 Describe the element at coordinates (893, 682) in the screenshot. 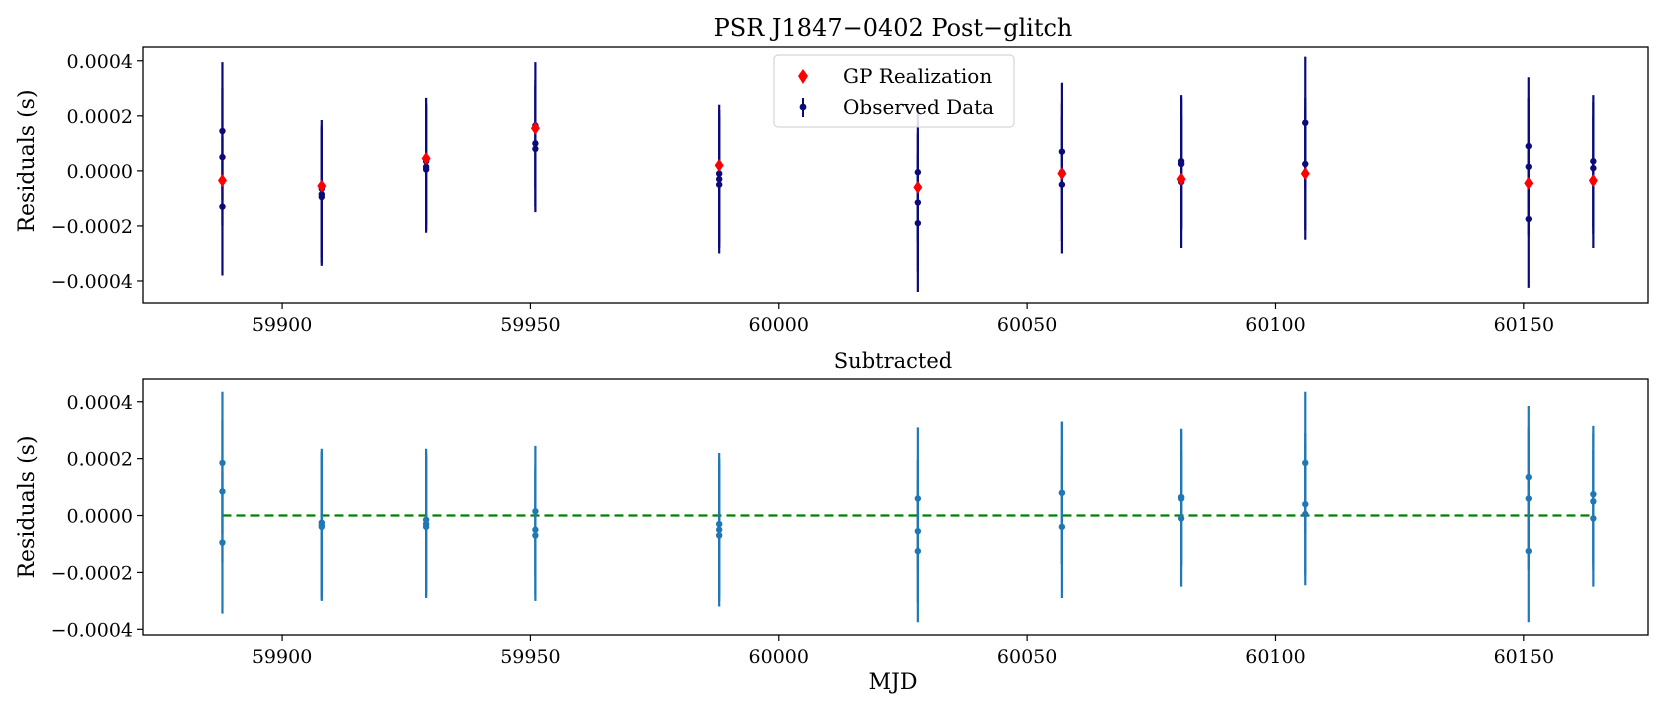

I see `bottom-chart-x-axis-label: MJD` at that location.